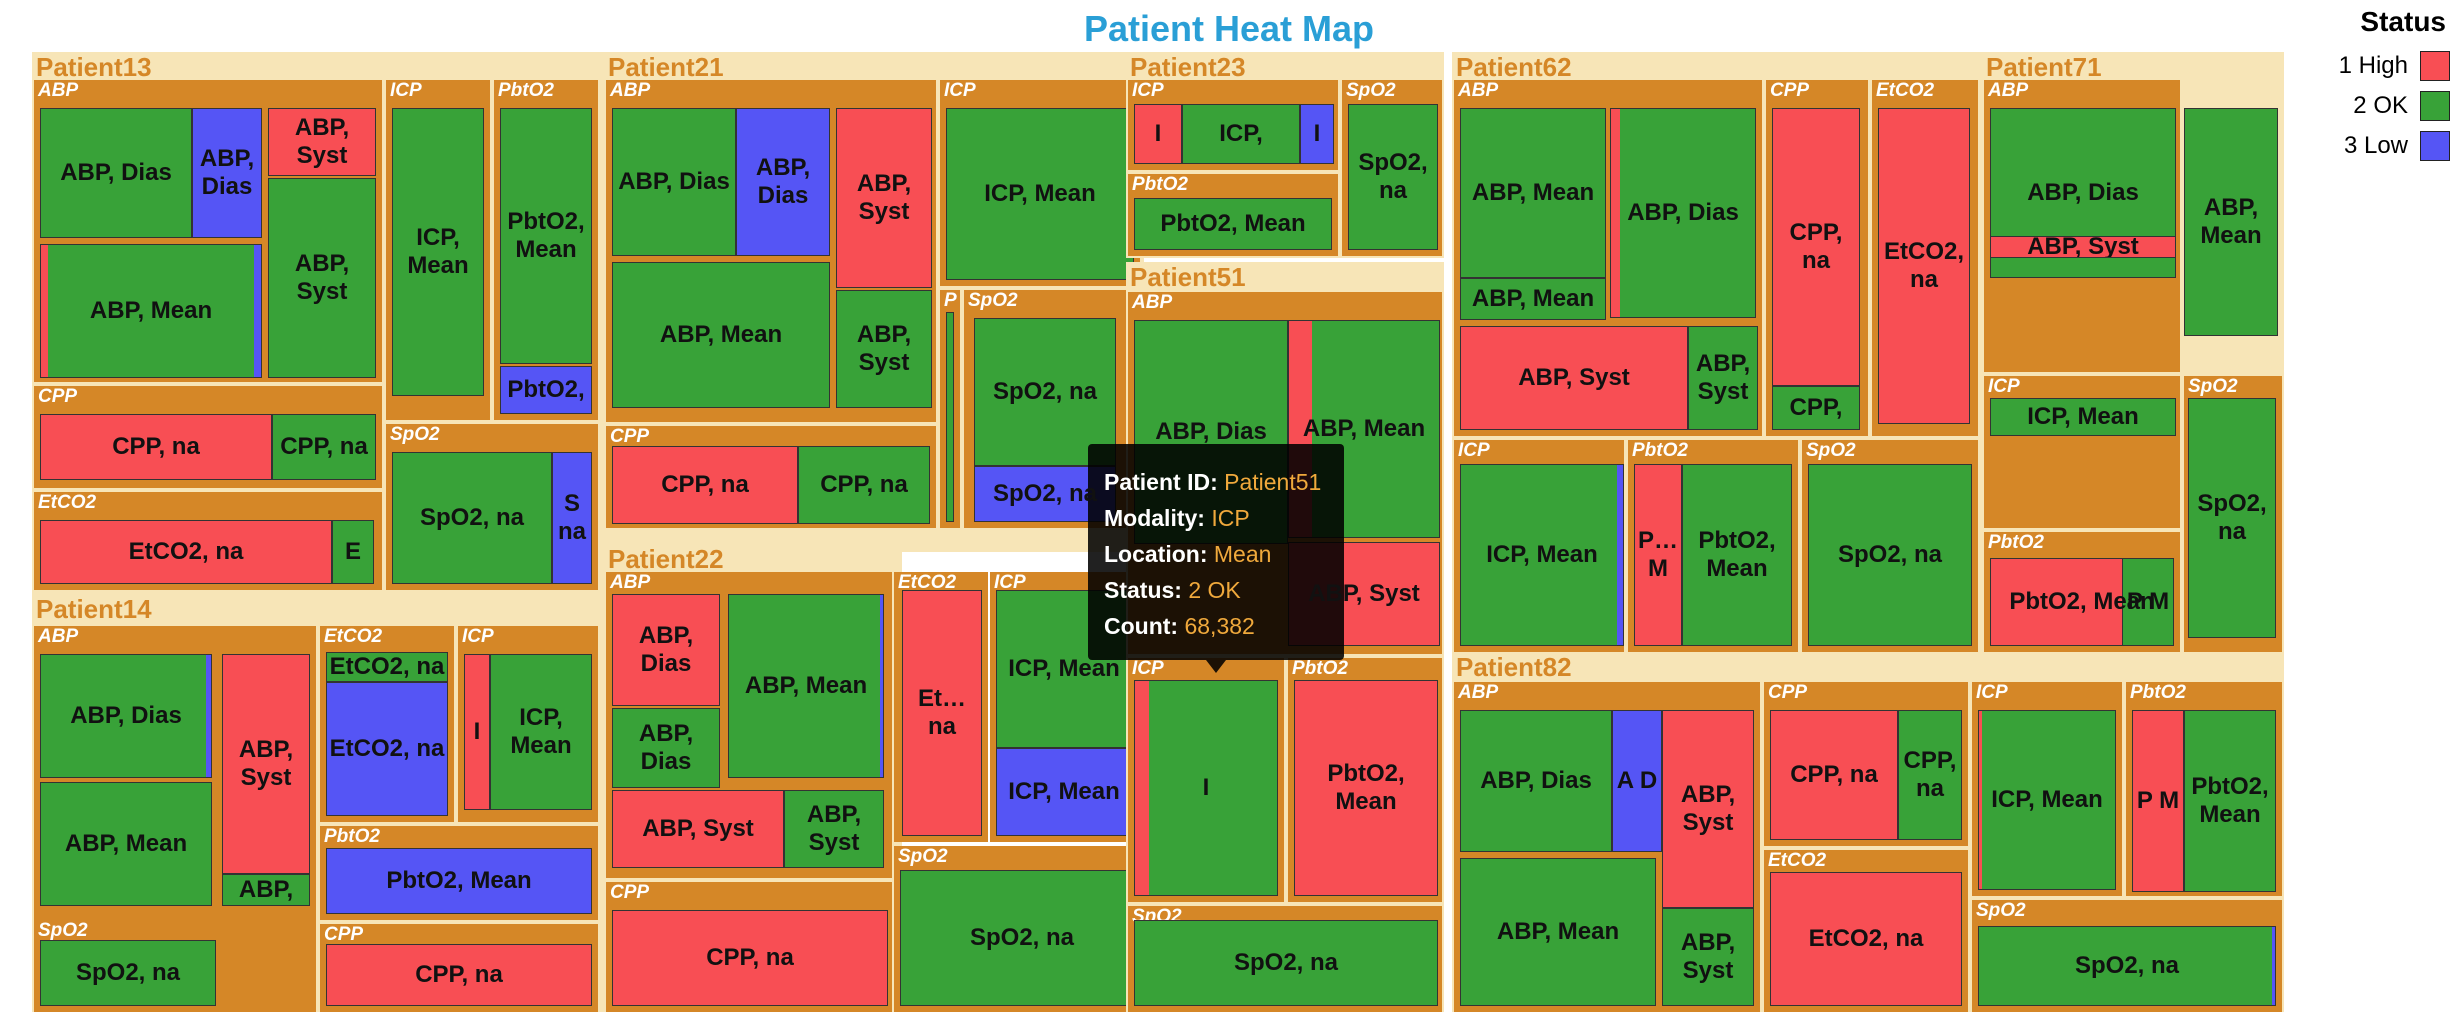  I want to click on modality-group: PbtO2 PbtO2, Mean, so click(1233, 215).